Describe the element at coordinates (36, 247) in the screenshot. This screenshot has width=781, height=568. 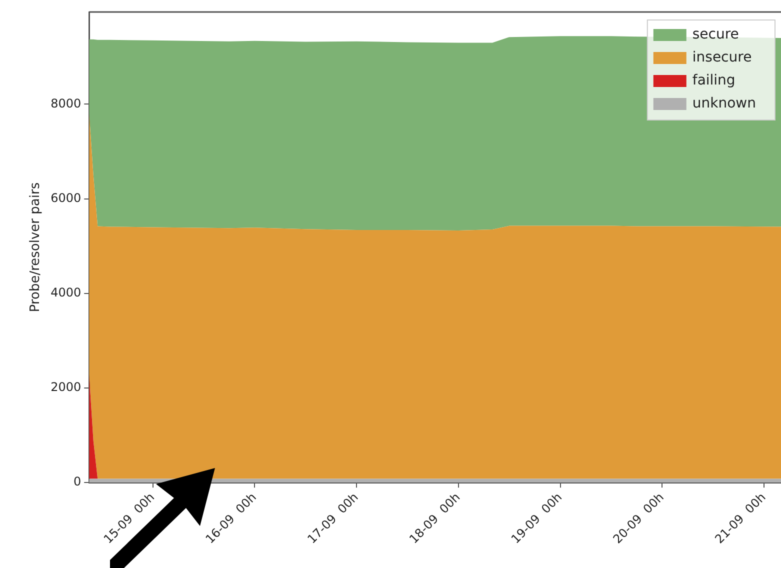
I see `y-axis-title: Probe/resolver pairs` at that location.